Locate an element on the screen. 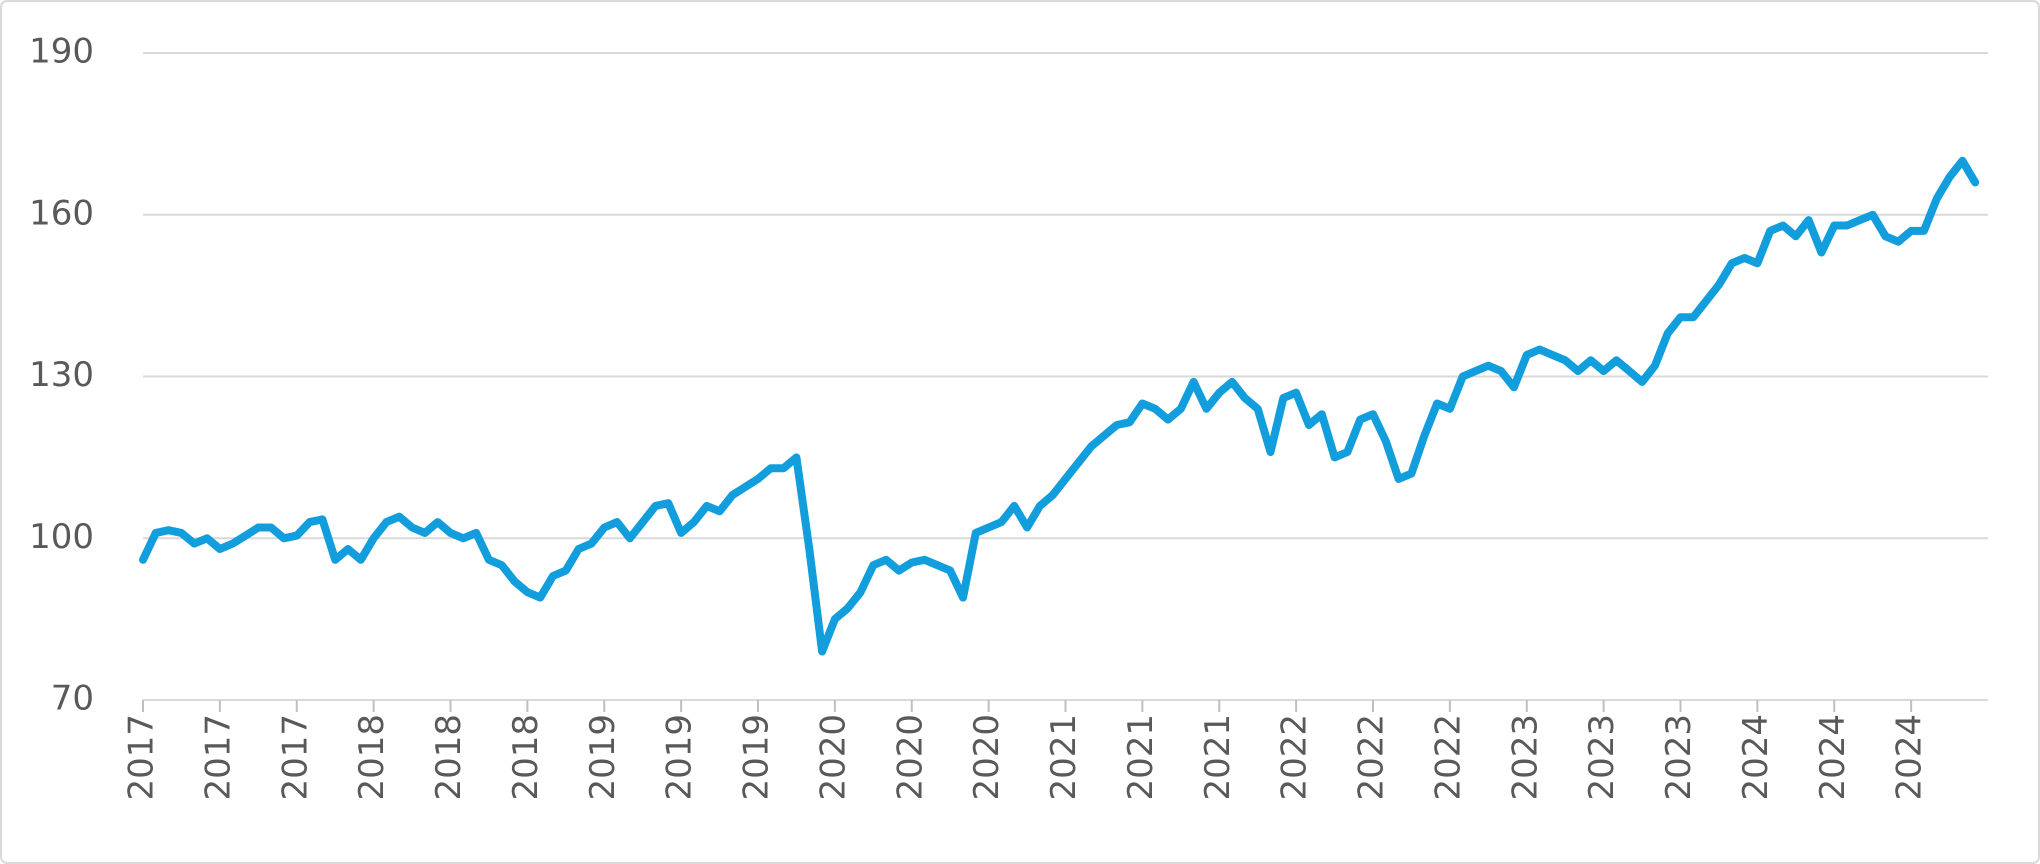 This screenshot has height=864, width=2040. y-tick-label: 100 is located at coordinates (61, 537).